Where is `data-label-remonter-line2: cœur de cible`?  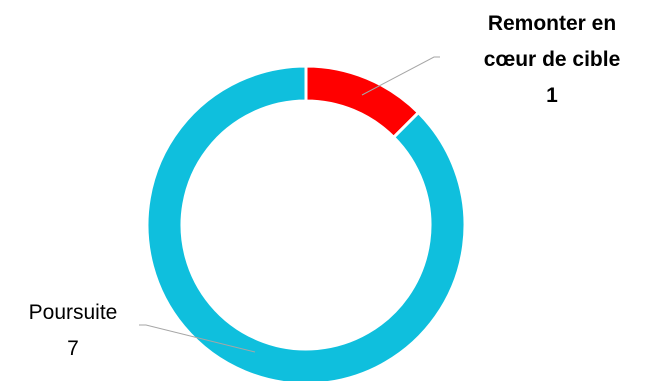 data-label-remonter-line2: cœur de cible is located at coordinates (552, 59).